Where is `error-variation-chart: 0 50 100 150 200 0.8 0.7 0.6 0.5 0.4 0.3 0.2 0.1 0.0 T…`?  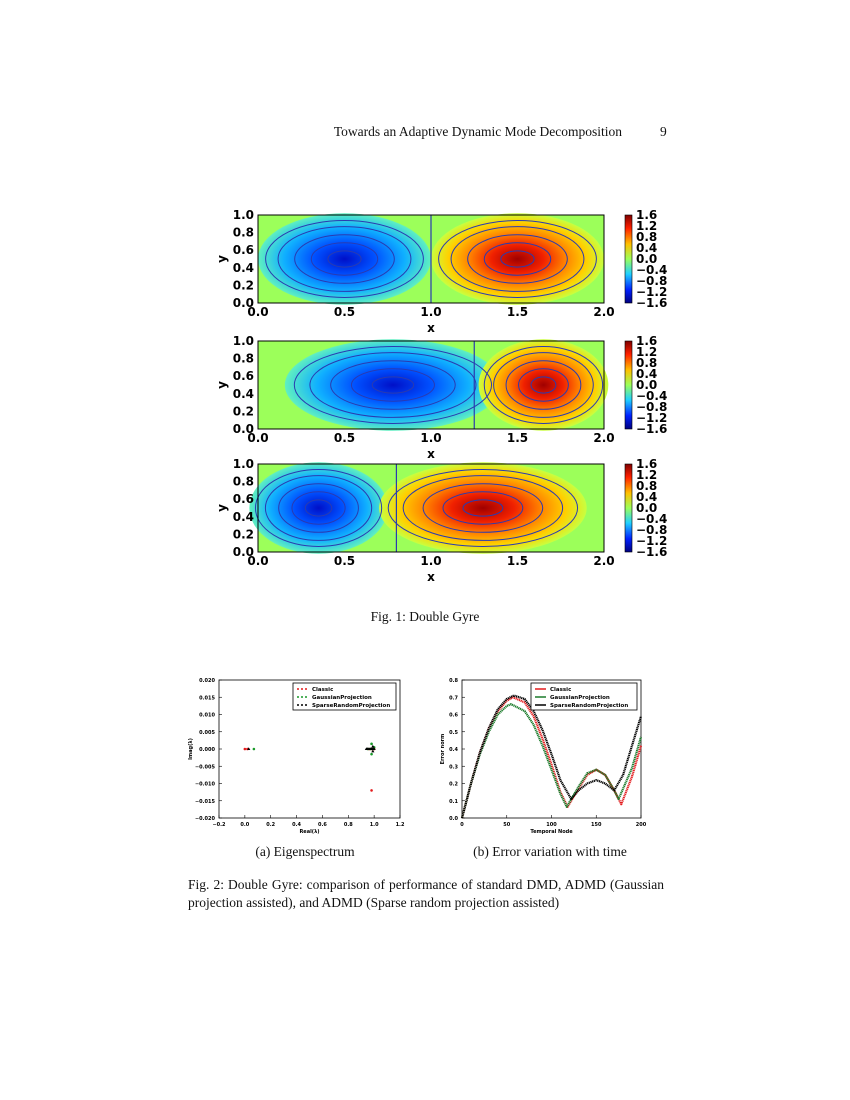
error-variation-chart: 0 50 100 150 200 0.8 0.7 0.6 0.5 0.4 0.3 0.2 0.1 0.0 T… is located at coordinates (543, 756).